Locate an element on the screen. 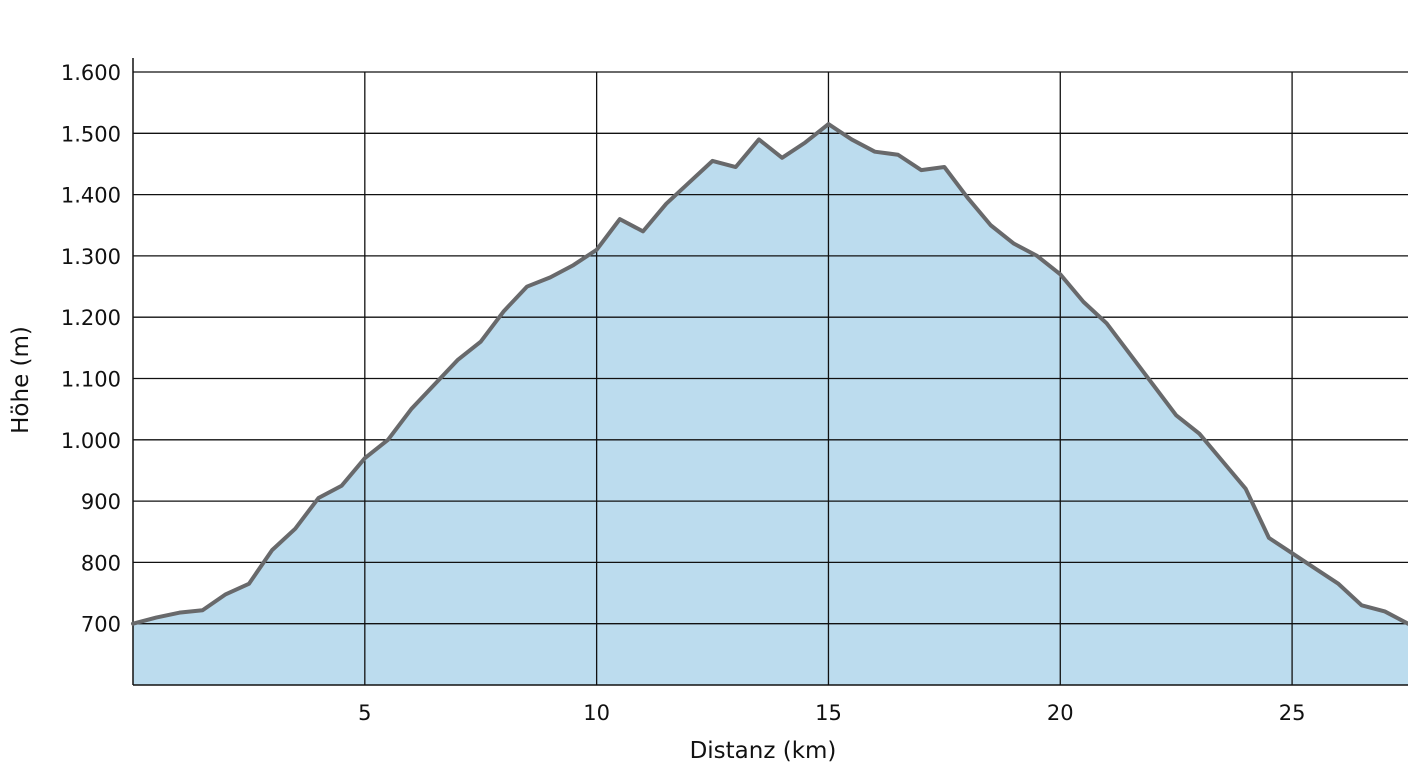 The image size is (1408, 772). x-tick-label: 25 is located at coordinates (1292, 713).